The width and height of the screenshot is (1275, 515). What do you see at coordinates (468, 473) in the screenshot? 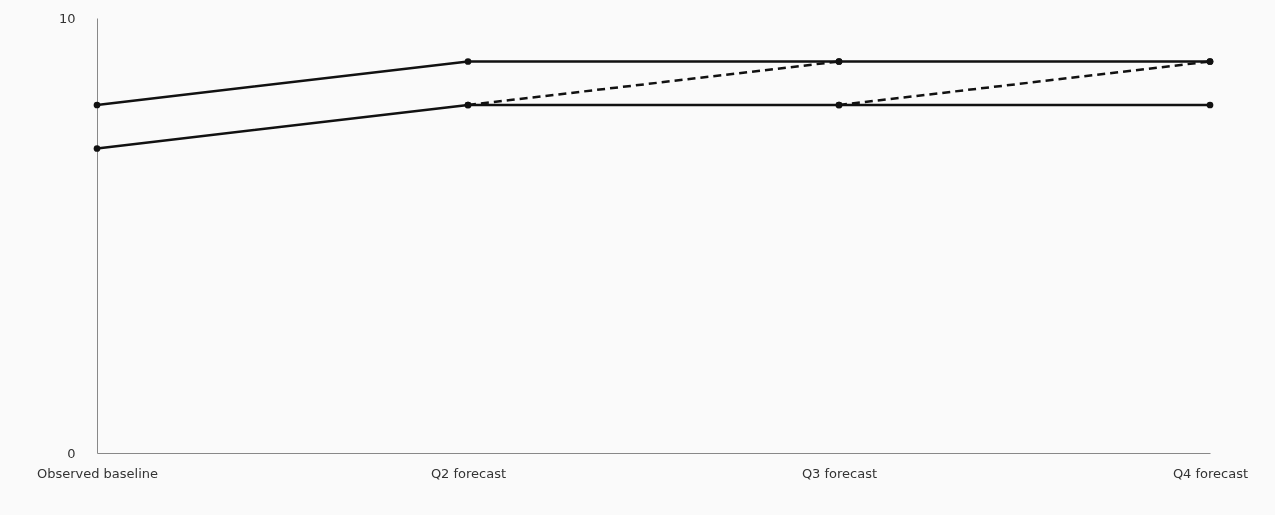
I see `x-tick-label: Q2 forecast` at bounding box center [468, 473].